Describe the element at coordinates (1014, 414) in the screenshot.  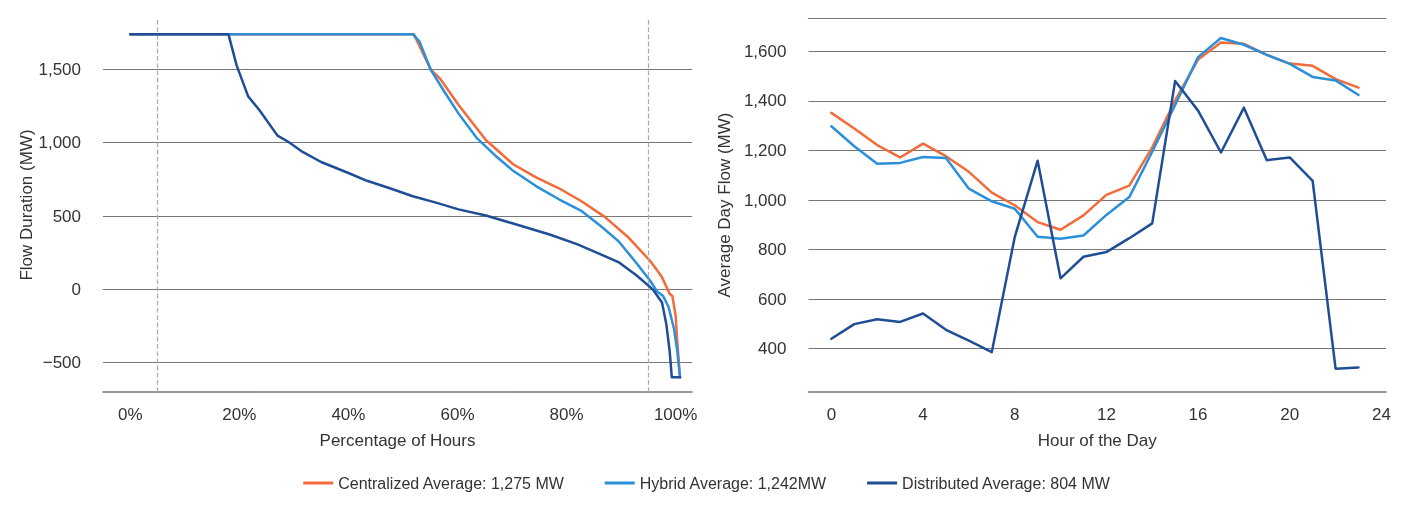
I see `x-tick-label: 8` at that location.